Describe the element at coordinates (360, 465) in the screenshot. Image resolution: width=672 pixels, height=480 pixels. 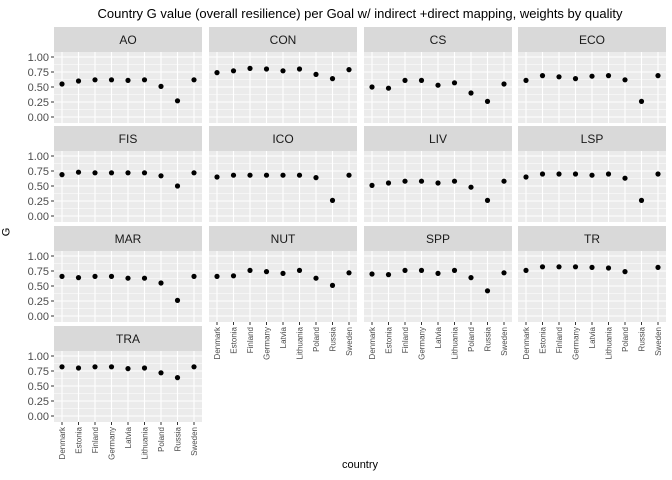
I see `x-axis-label: country` at that location.